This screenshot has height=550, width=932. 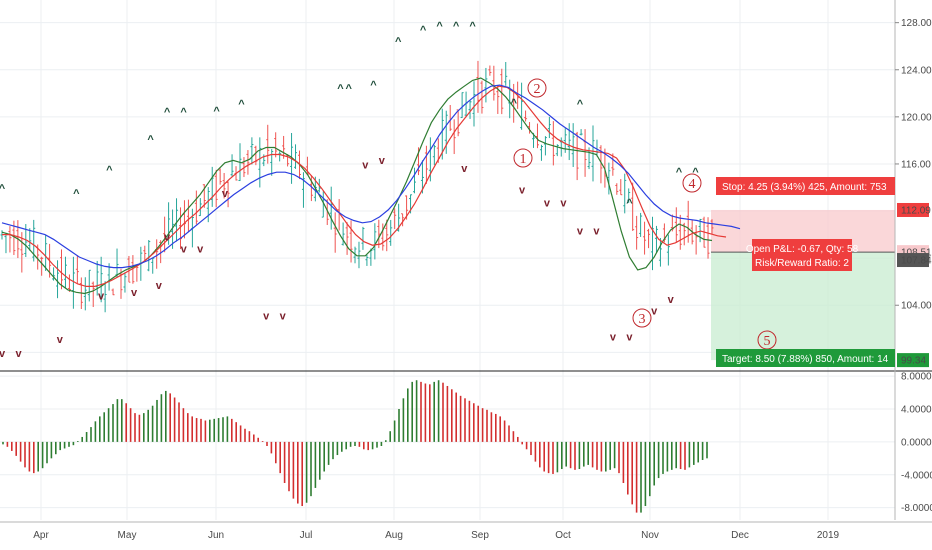 I want to click on wave-annotation: 1, so click(x=523, y=158).